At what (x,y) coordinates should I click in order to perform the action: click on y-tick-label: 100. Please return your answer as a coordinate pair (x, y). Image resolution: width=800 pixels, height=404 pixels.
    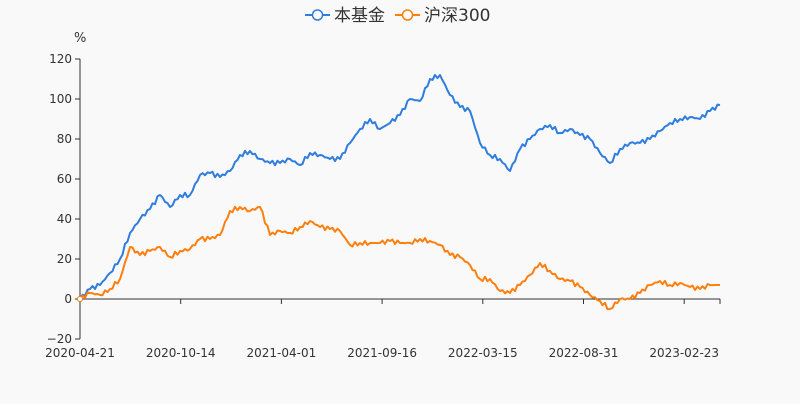
    Looking at the image, I should click on (60, 99).